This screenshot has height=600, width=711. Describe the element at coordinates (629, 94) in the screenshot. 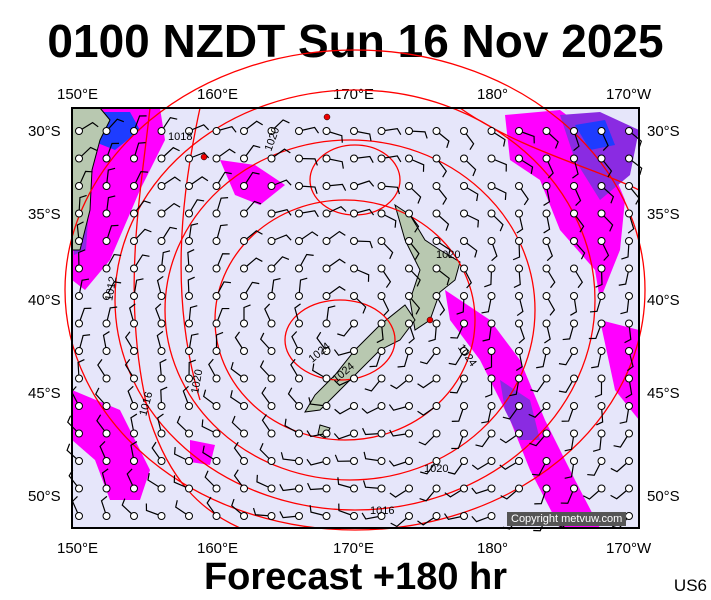

I see `lon-label: 170°W` at that location.